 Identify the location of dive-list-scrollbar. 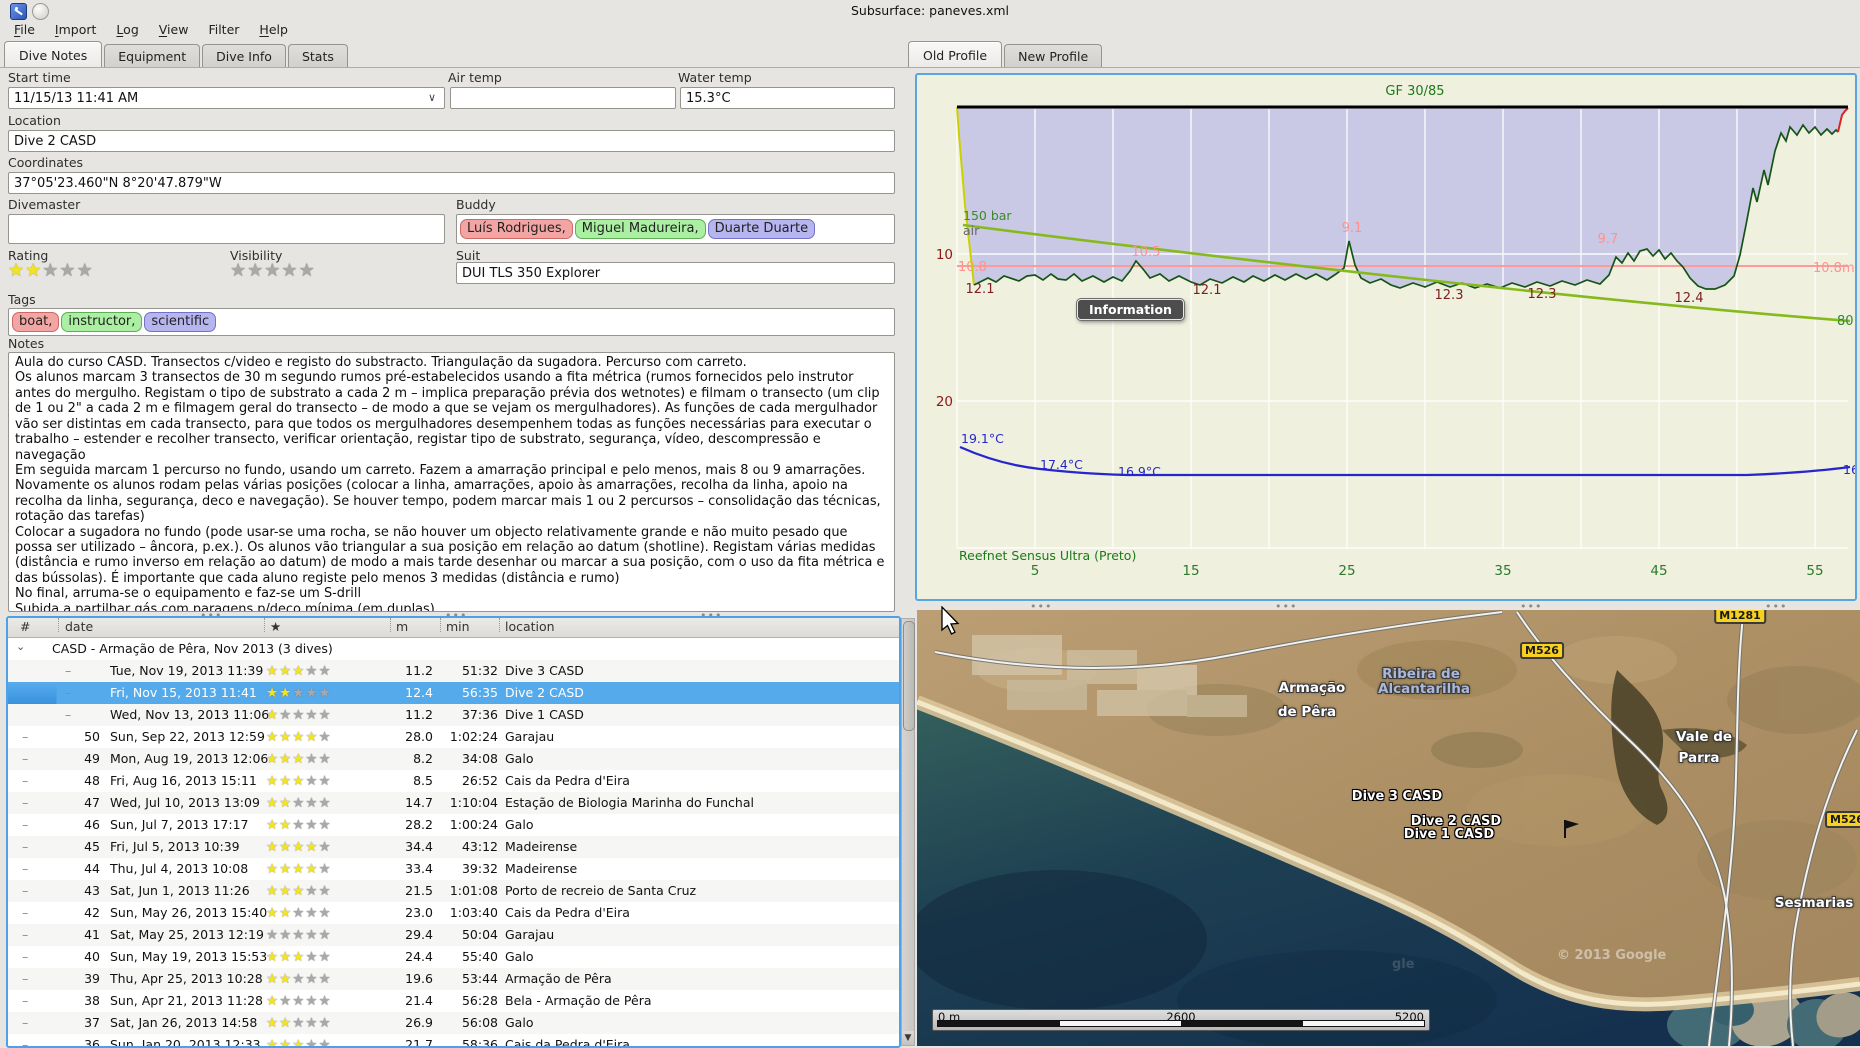
(908, 832).